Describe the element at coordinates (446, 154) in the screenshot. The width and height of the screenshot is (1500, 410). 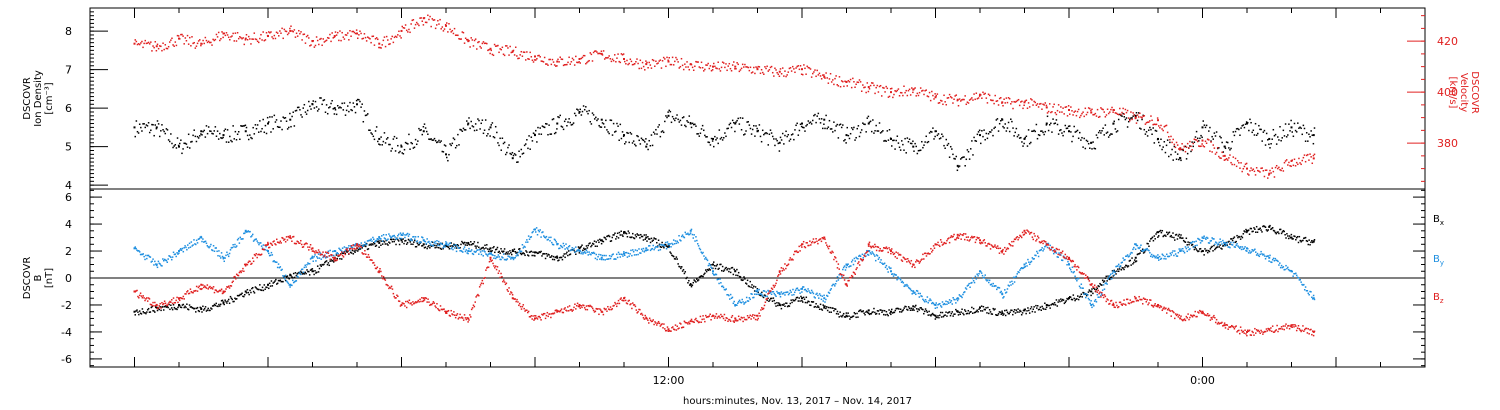
I see `density-point` at that location.